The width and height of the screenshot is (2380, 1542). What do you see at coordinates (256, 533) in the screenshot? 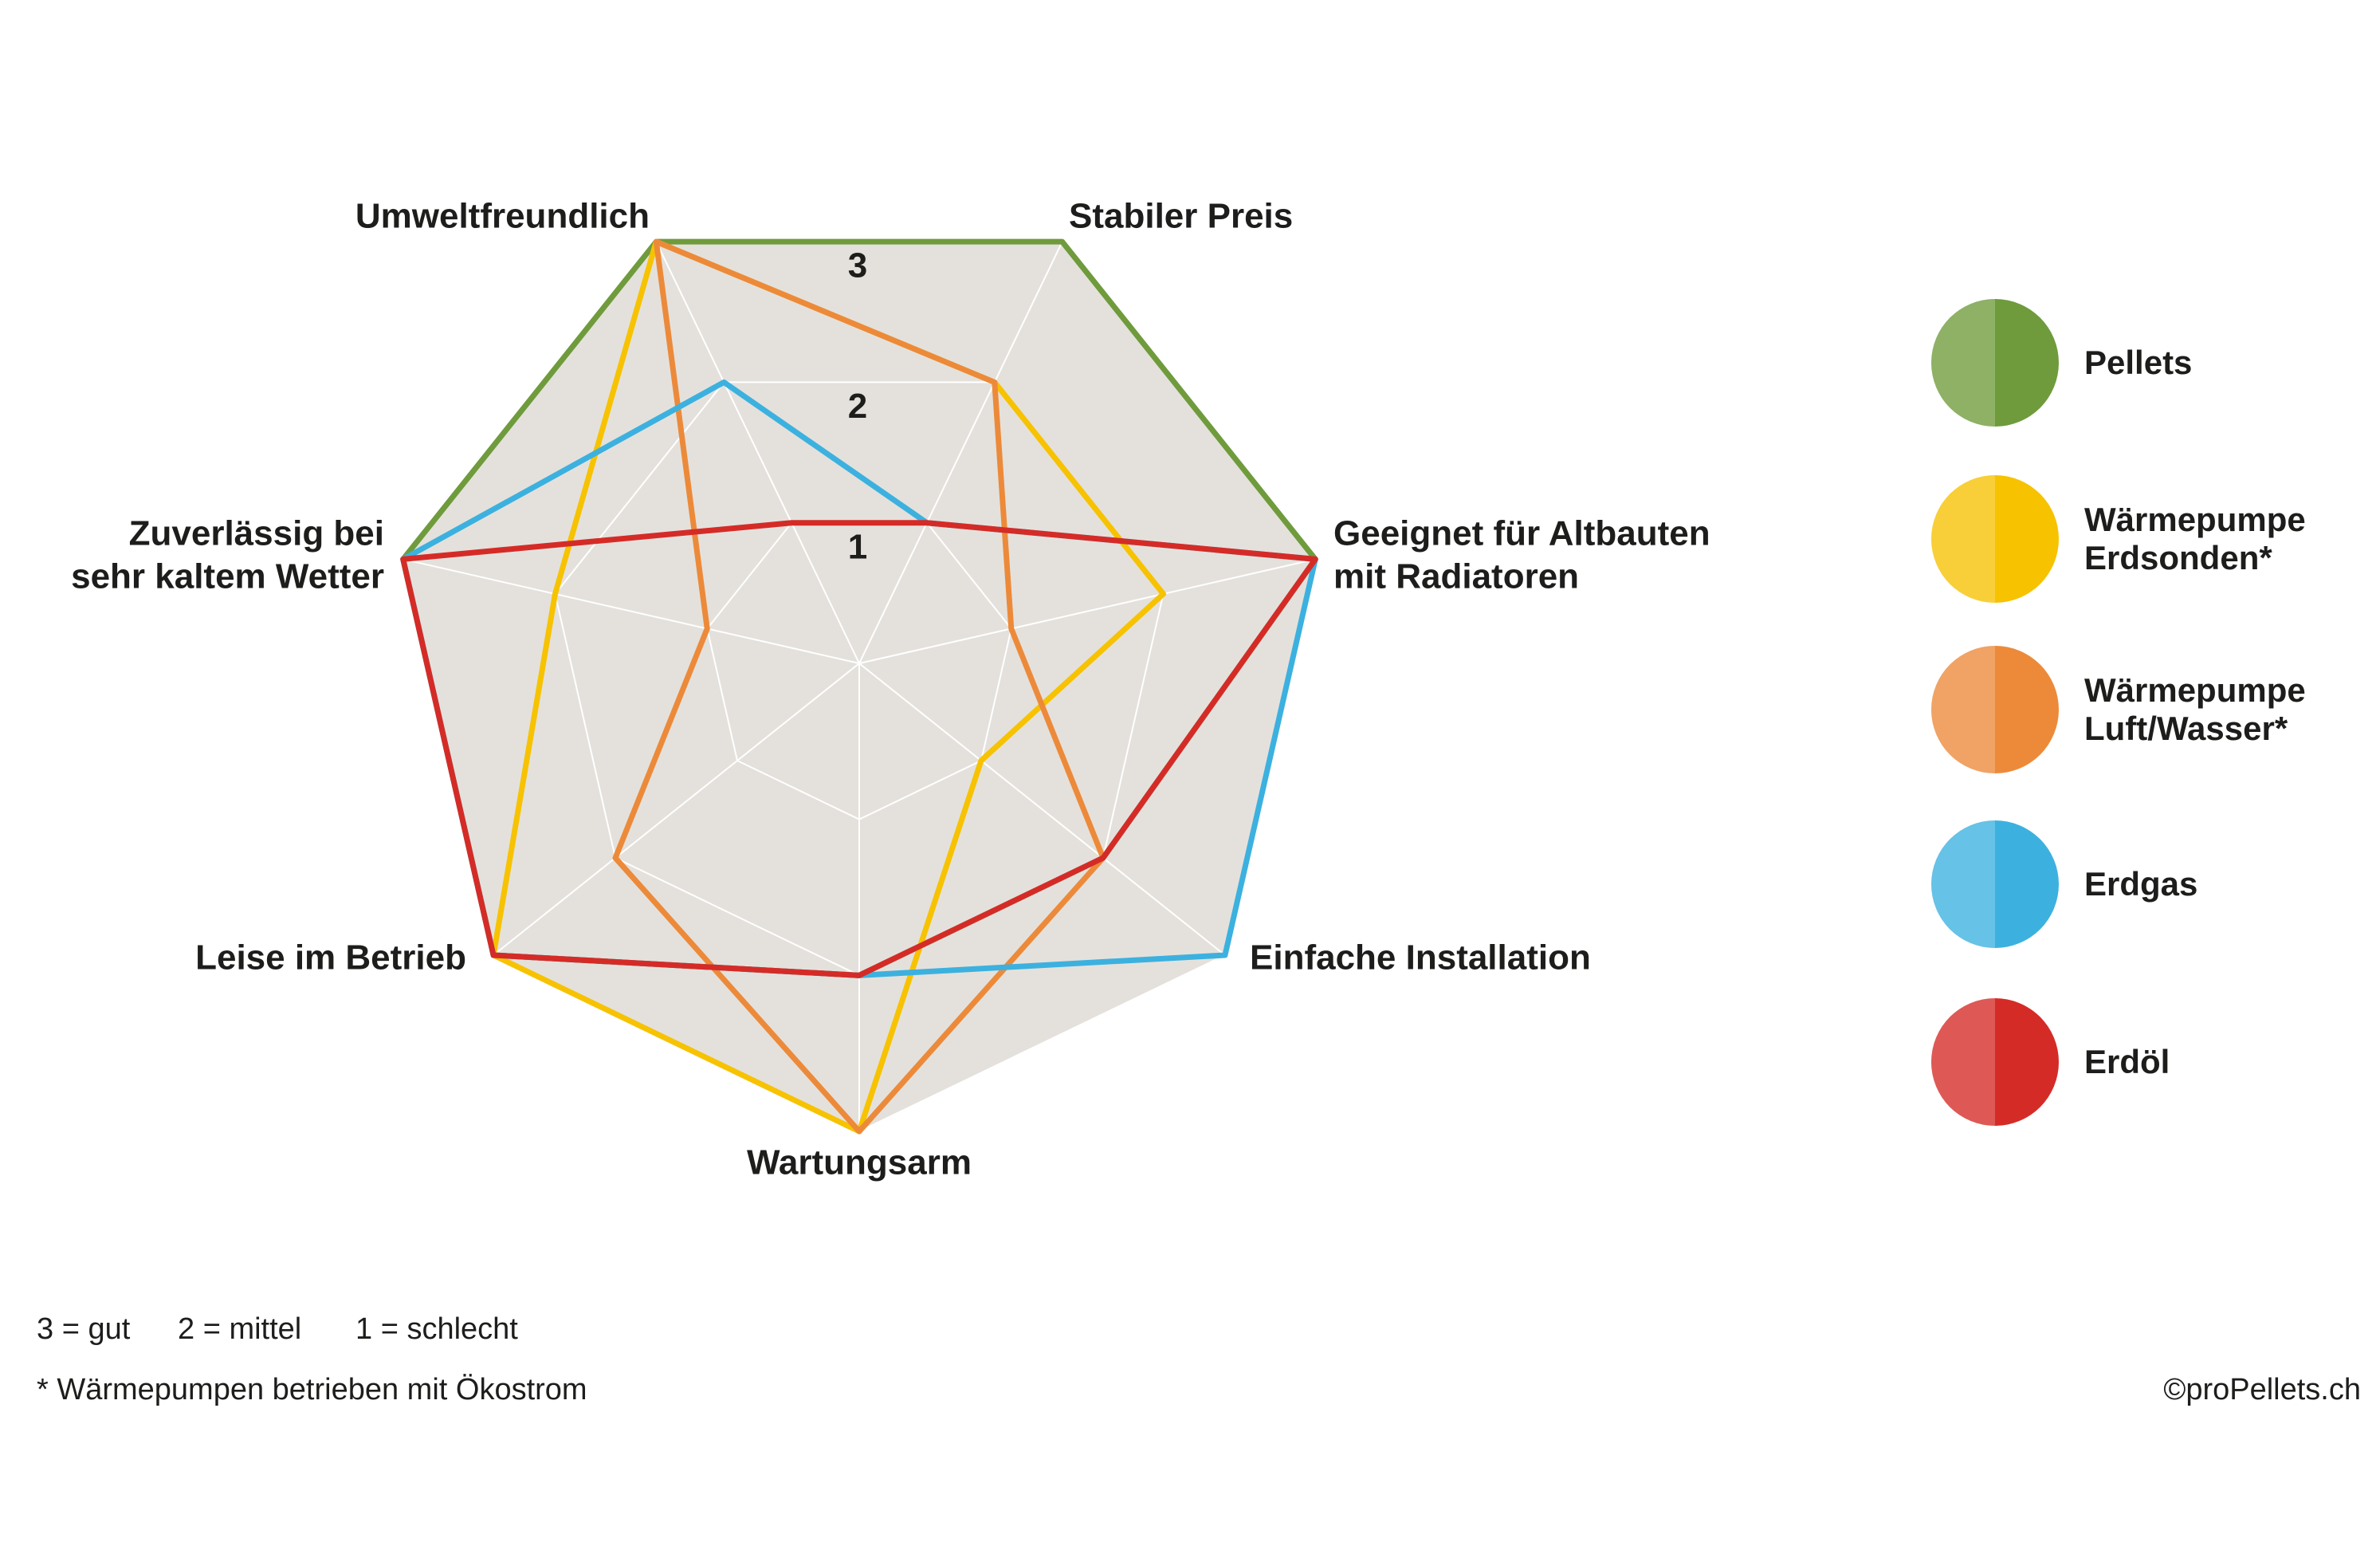
I see `axis-label: Zuverlässig bei` at bounding box center [256, 533].